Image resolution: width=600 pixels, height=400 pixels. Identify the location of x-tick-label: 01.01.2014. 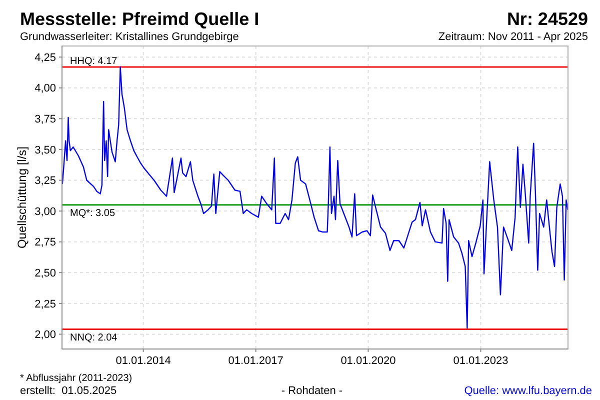
(143, 361).